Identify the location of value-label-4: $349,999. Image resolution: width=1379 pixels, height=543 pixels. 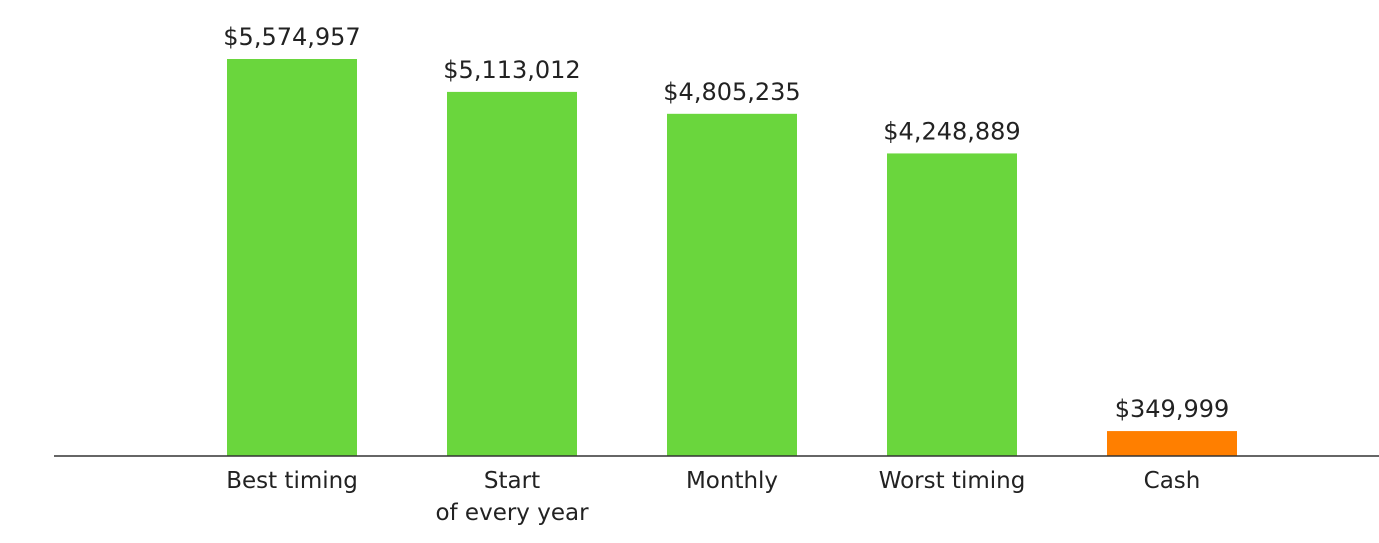
(1172, 409).